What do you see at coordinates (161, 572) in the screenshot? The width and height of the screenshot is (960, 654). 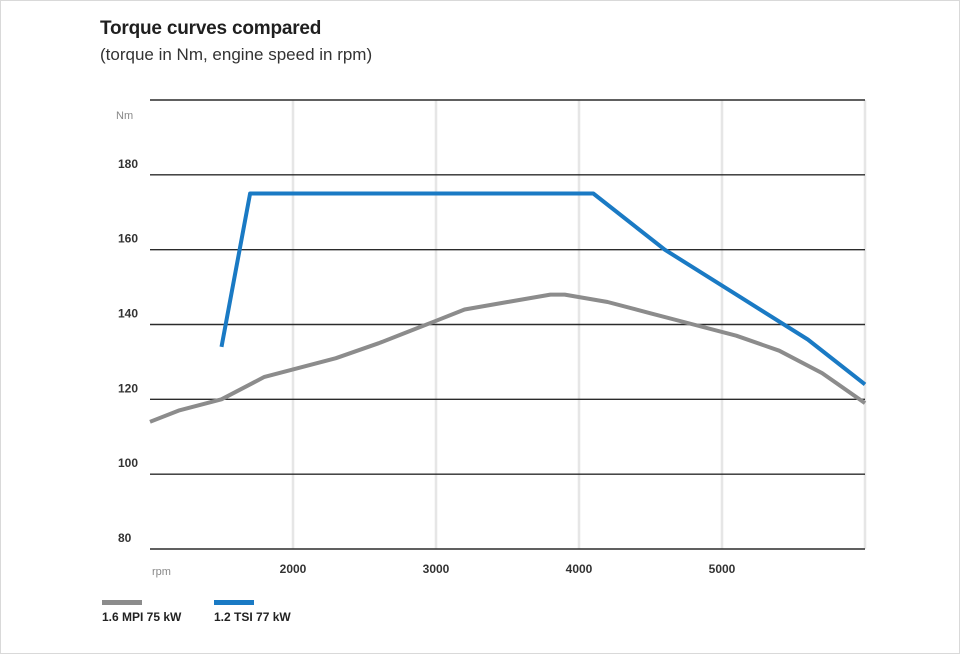 I see `x-axis-unit: rpm` at bounding box center [161, 572].